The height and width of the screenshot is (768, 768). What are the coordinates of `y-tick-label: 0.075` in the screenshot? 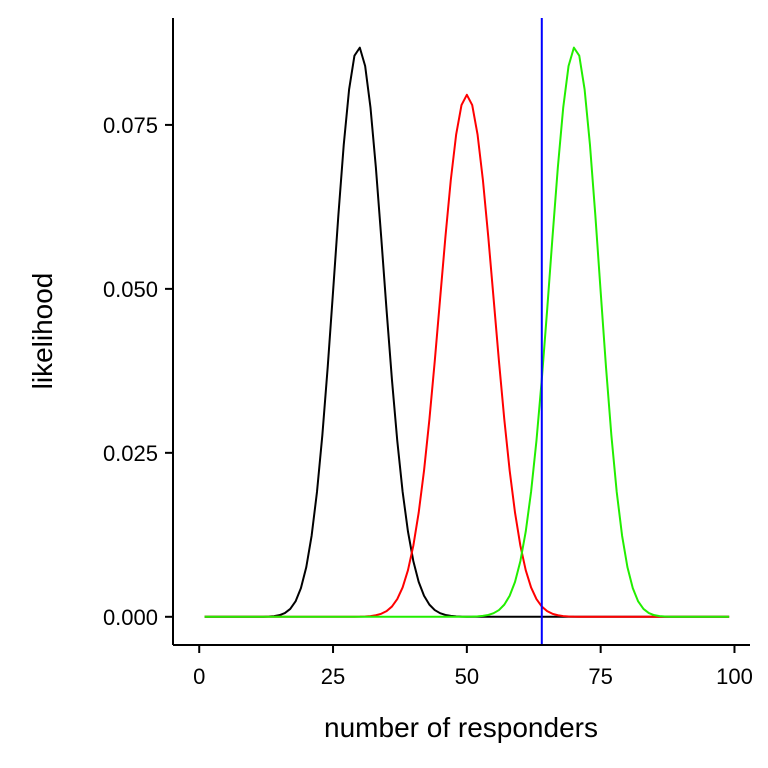 It's located at (130, 125).